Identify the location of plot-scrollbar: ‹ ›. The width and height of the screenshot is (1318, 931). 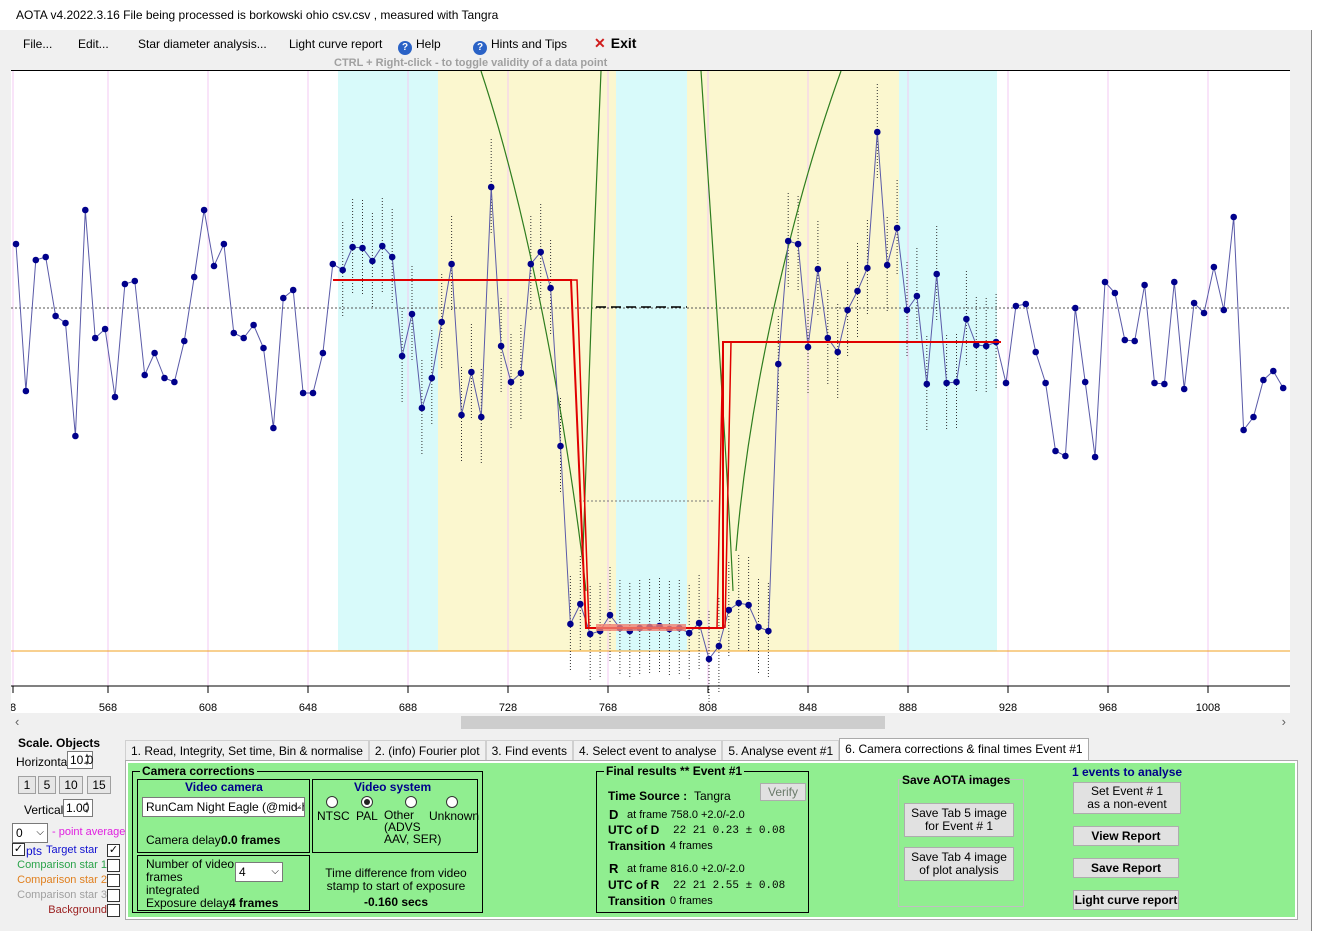
(650, 722).